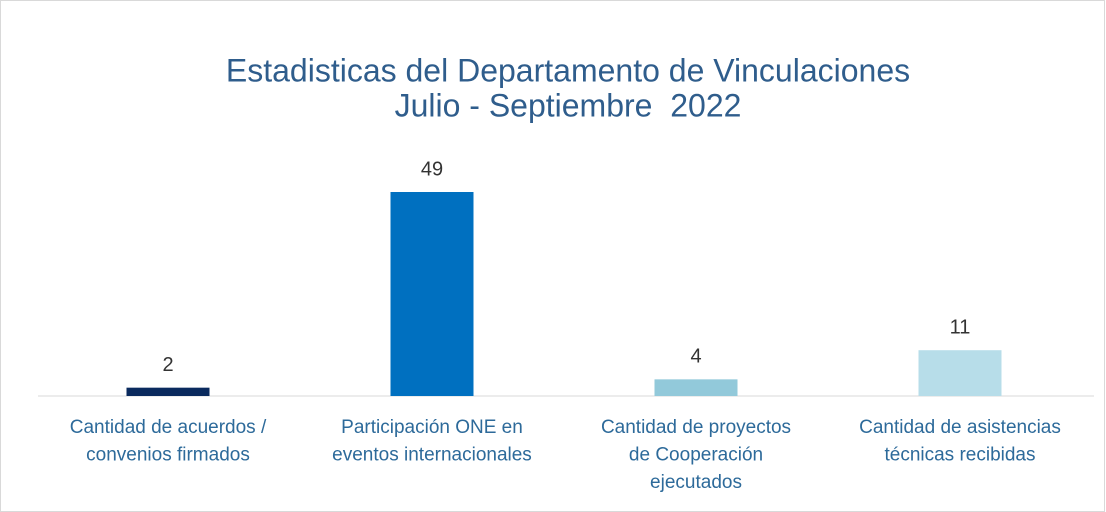 This screenshot has height=512, width=1106. Describe the element at coordinates (168, 455) in the screenshot. I see `x-tick-label: convenios firmados` at that location.